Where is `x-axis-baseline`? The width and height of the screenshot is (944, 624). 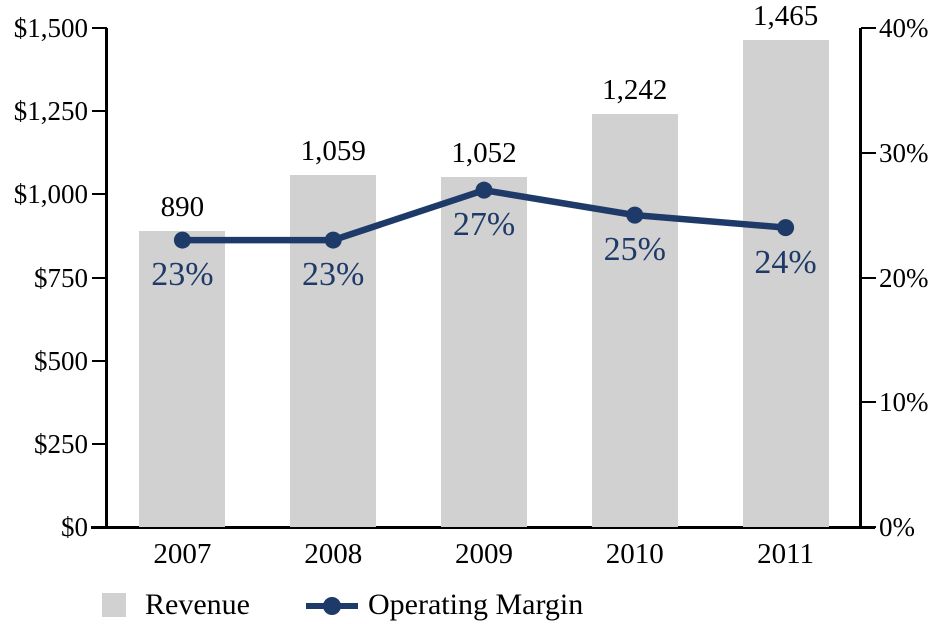
x-axis-baseline is located at coordinates (483, 527).